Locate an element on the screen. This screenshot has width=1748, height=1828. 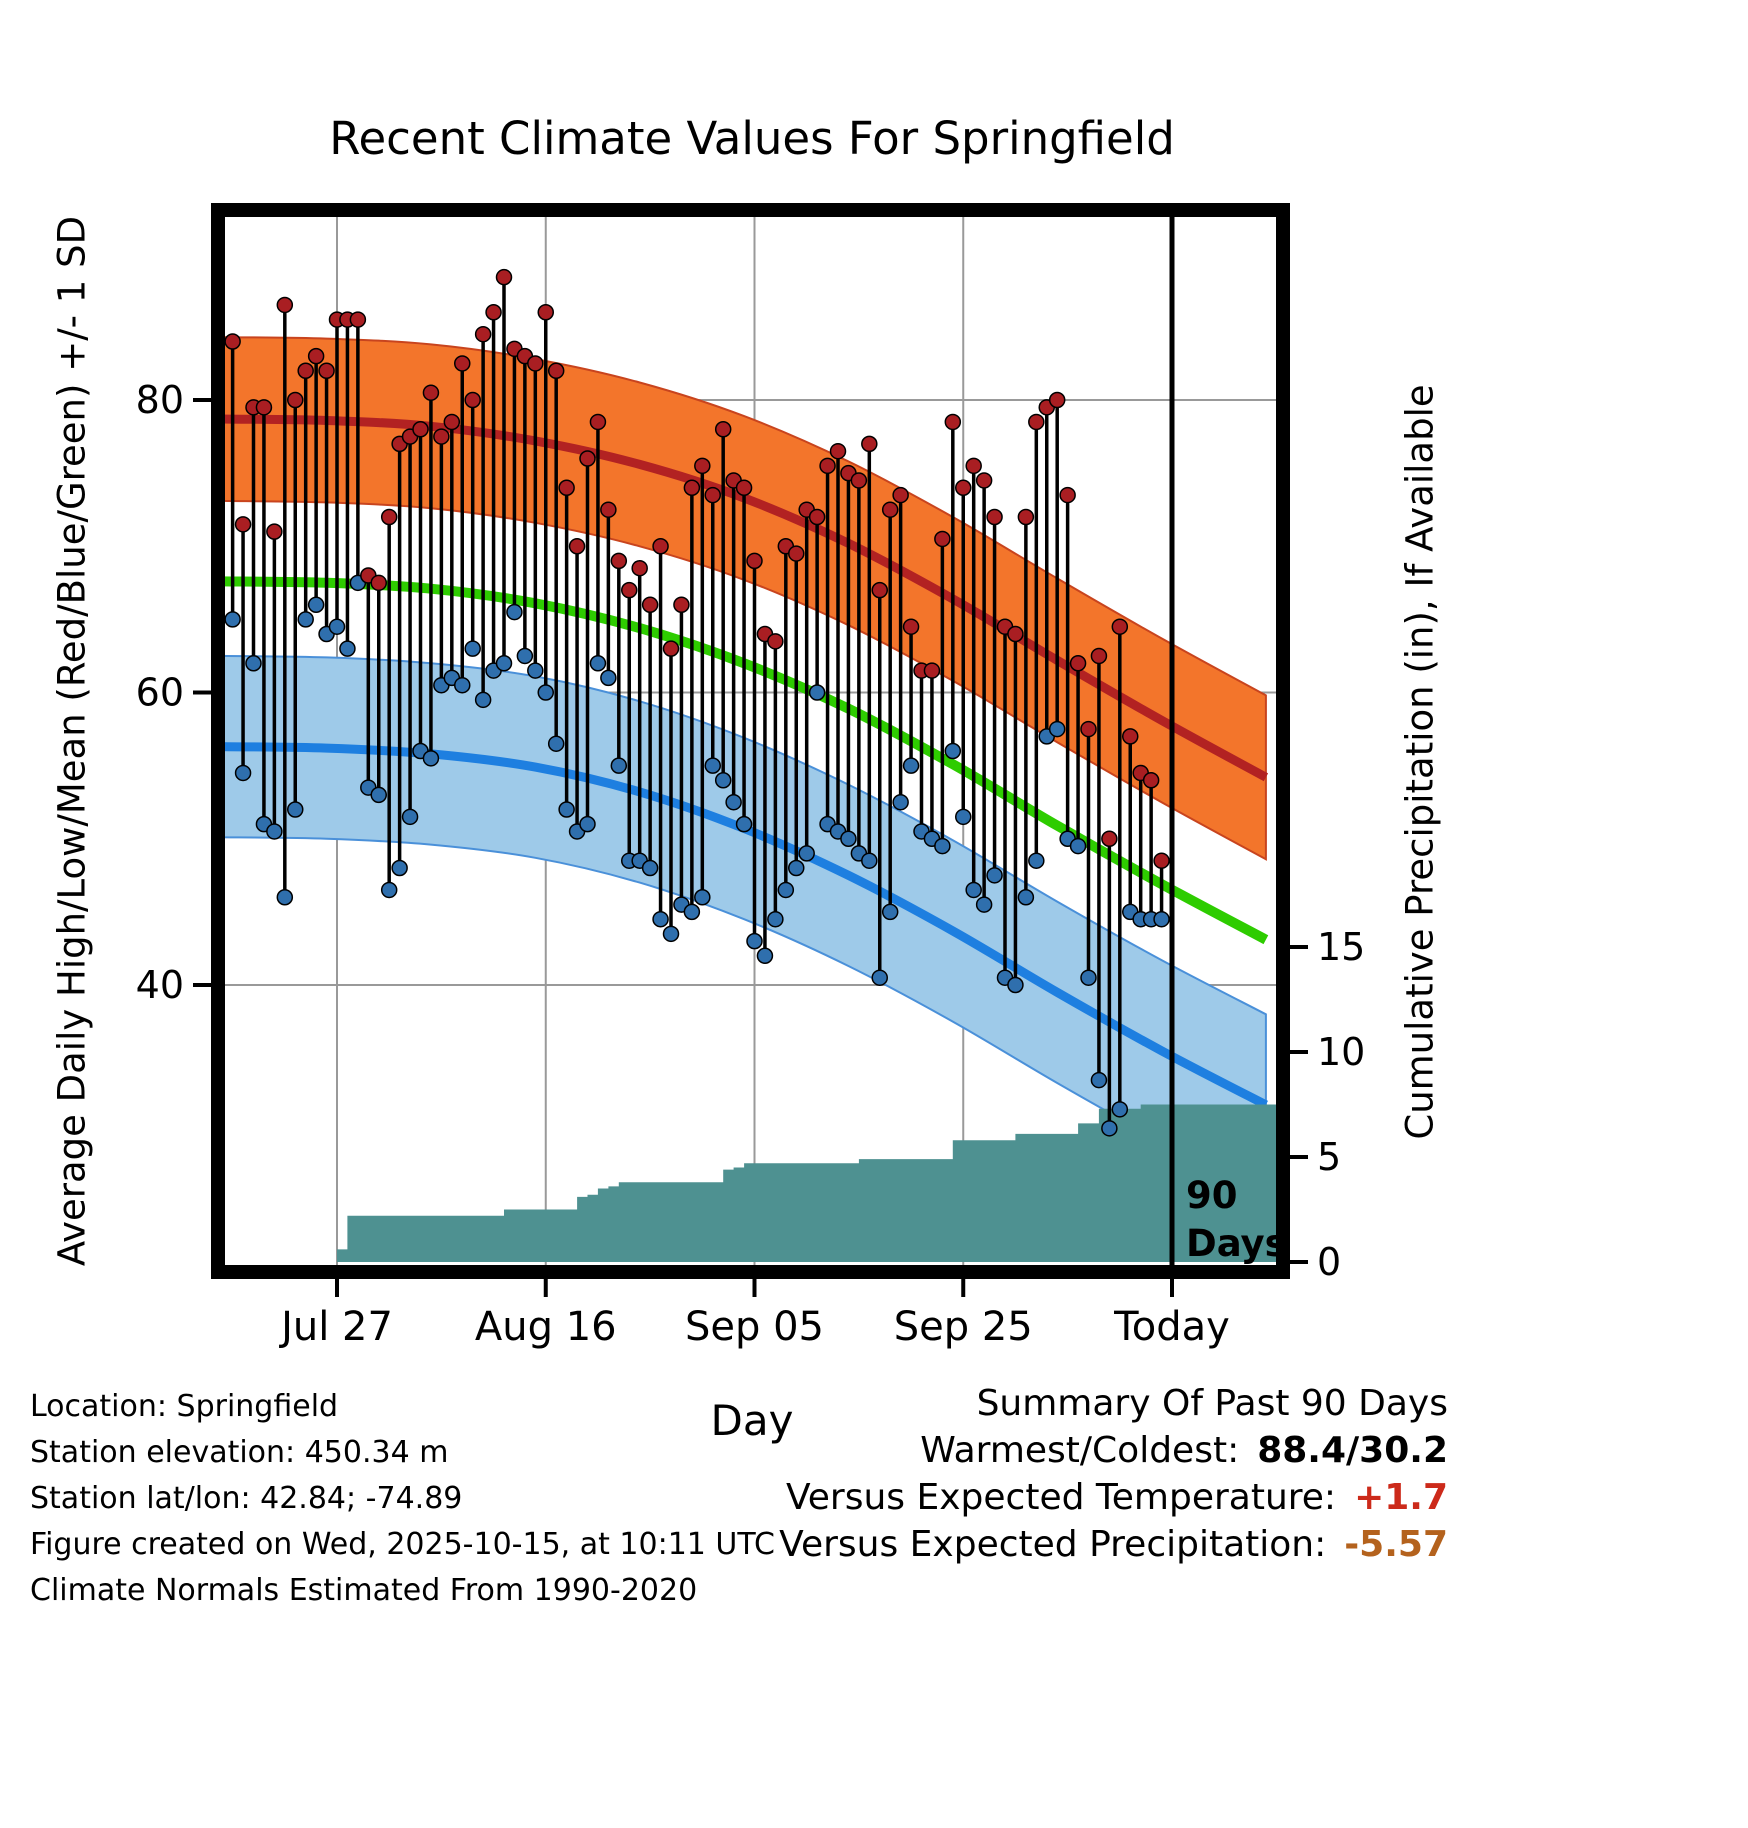
footer-elevation: Station elevation: 450.34 m is located at coordinates (239, 1452).